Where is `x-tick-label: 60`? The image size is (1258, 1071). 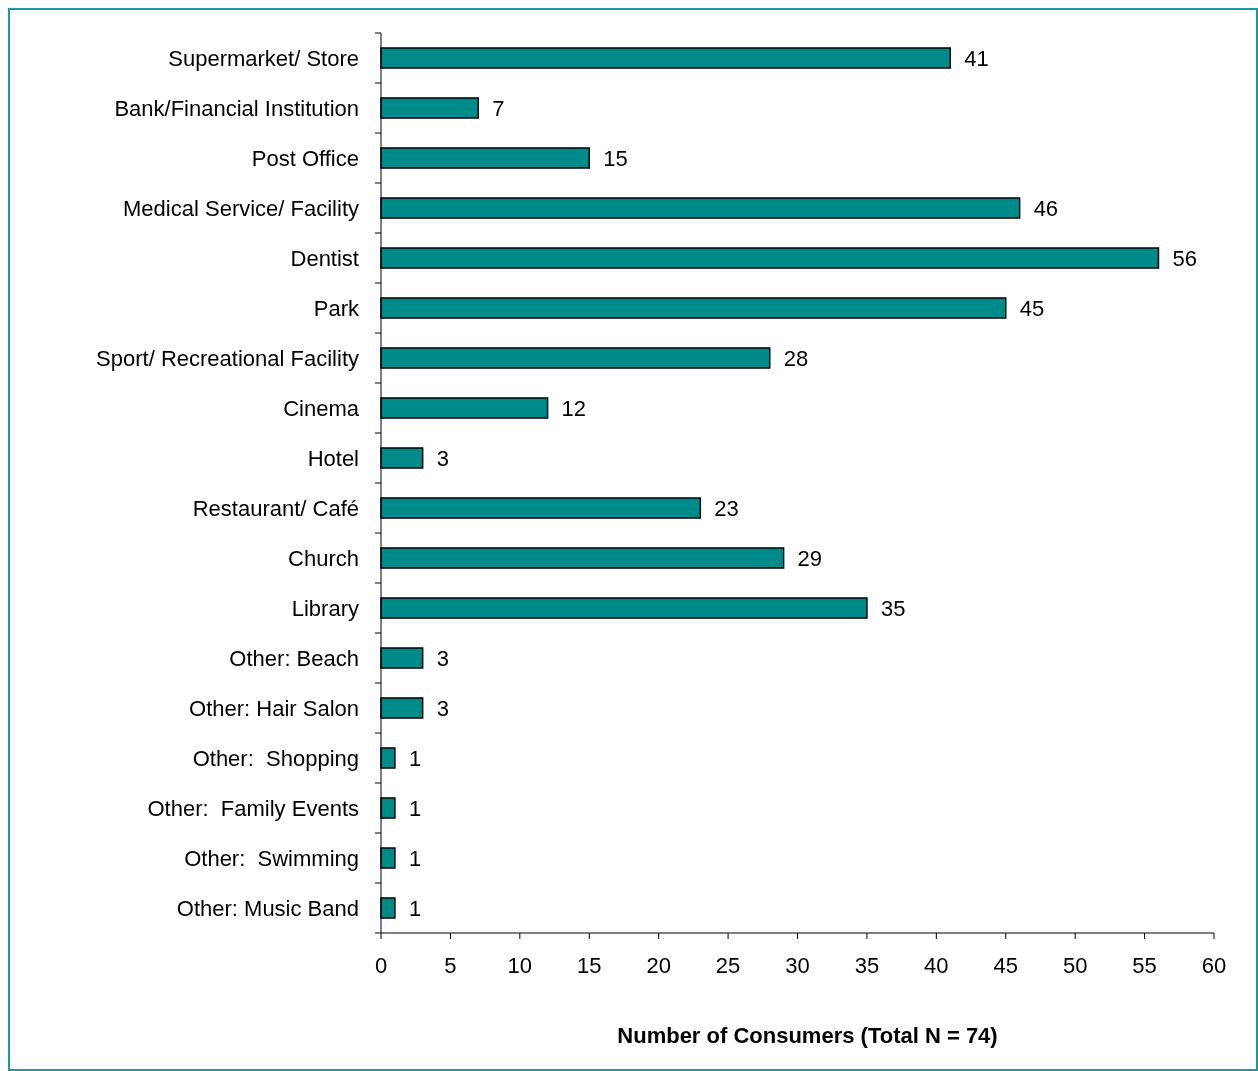
x-tick-label: 60 is located at coordinates (1214, 965).